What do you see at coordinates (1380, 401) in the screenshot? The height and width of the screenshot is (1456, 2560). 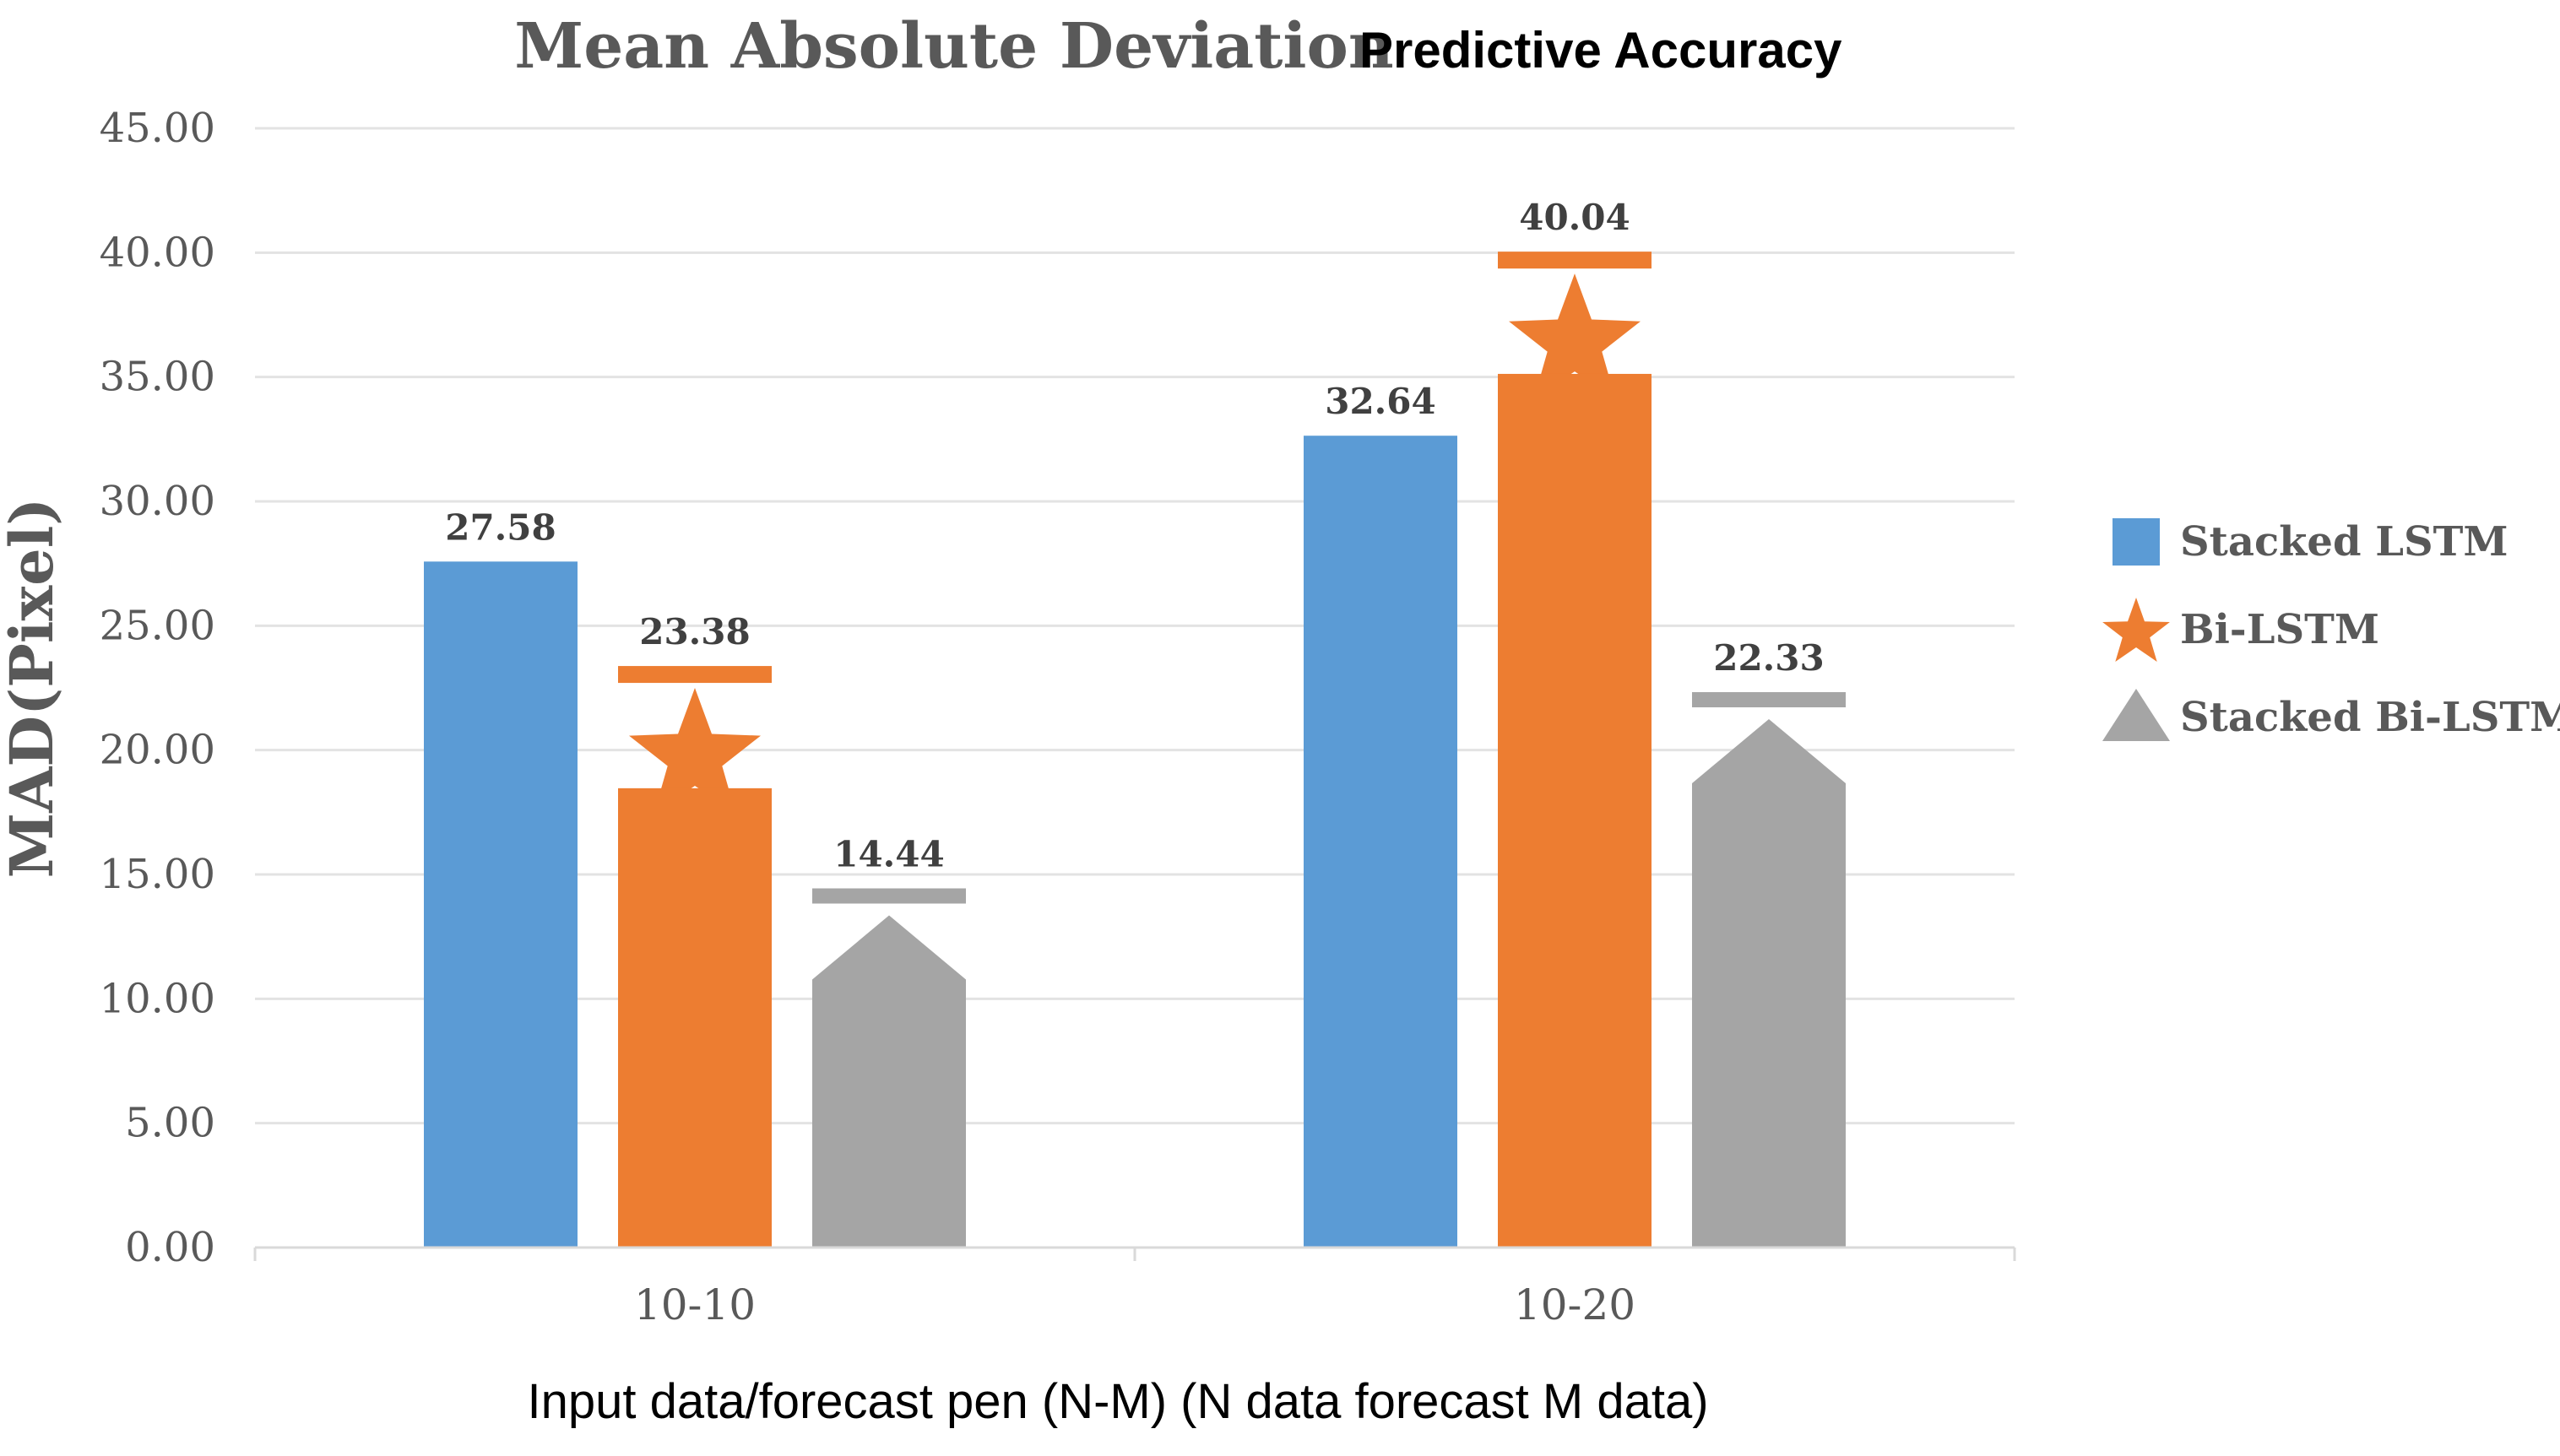 I see `data-label: 32.64` at bounding box center [1380, 401].